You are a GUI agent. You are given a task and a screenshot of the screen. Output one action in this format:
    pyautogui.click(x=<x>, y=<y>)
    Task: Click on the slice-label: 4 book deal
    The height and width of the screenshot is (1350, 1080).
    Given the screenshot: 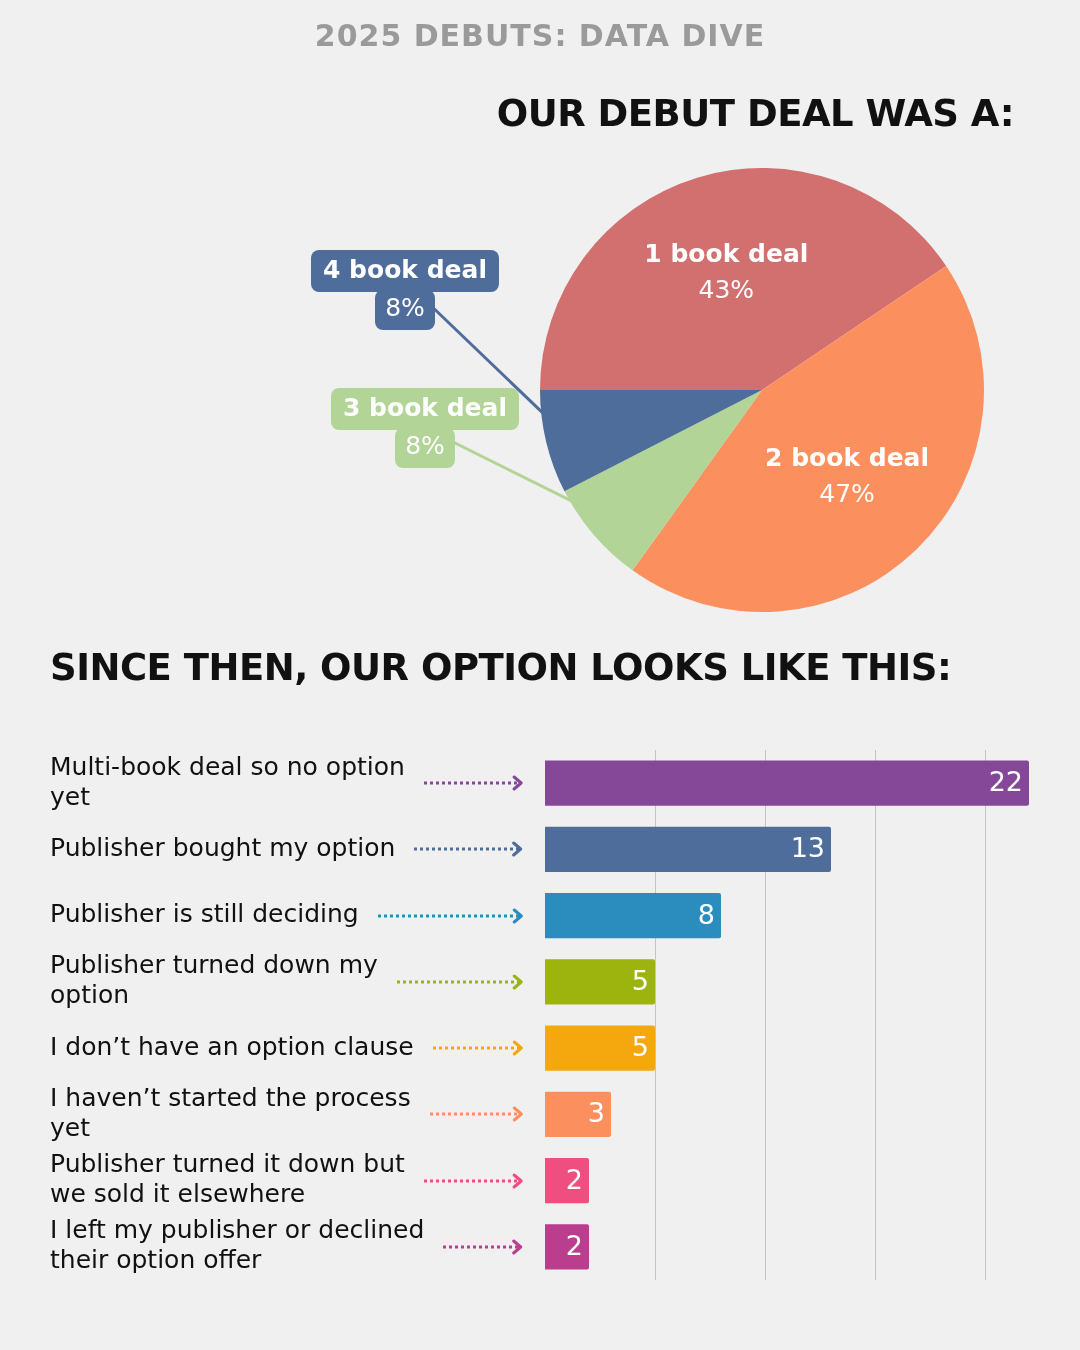 What is the action you would take?
    pyautogui.click(x=405, y=269)
    